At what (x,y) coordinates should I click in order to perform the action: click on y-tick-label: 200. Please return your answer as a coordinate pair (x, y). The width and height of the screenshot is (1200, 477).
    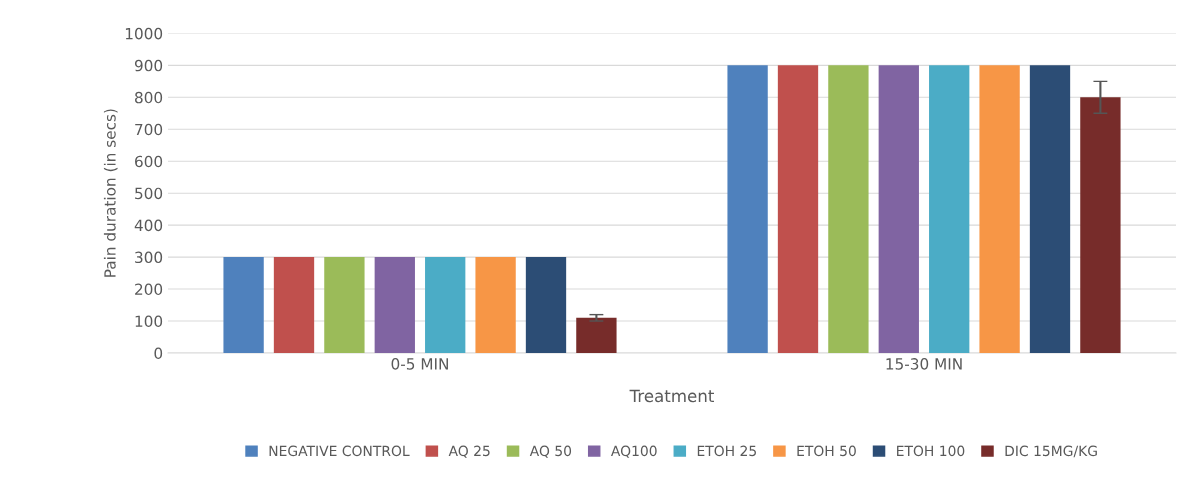
    Looking at the image, I should click on (149, 289).